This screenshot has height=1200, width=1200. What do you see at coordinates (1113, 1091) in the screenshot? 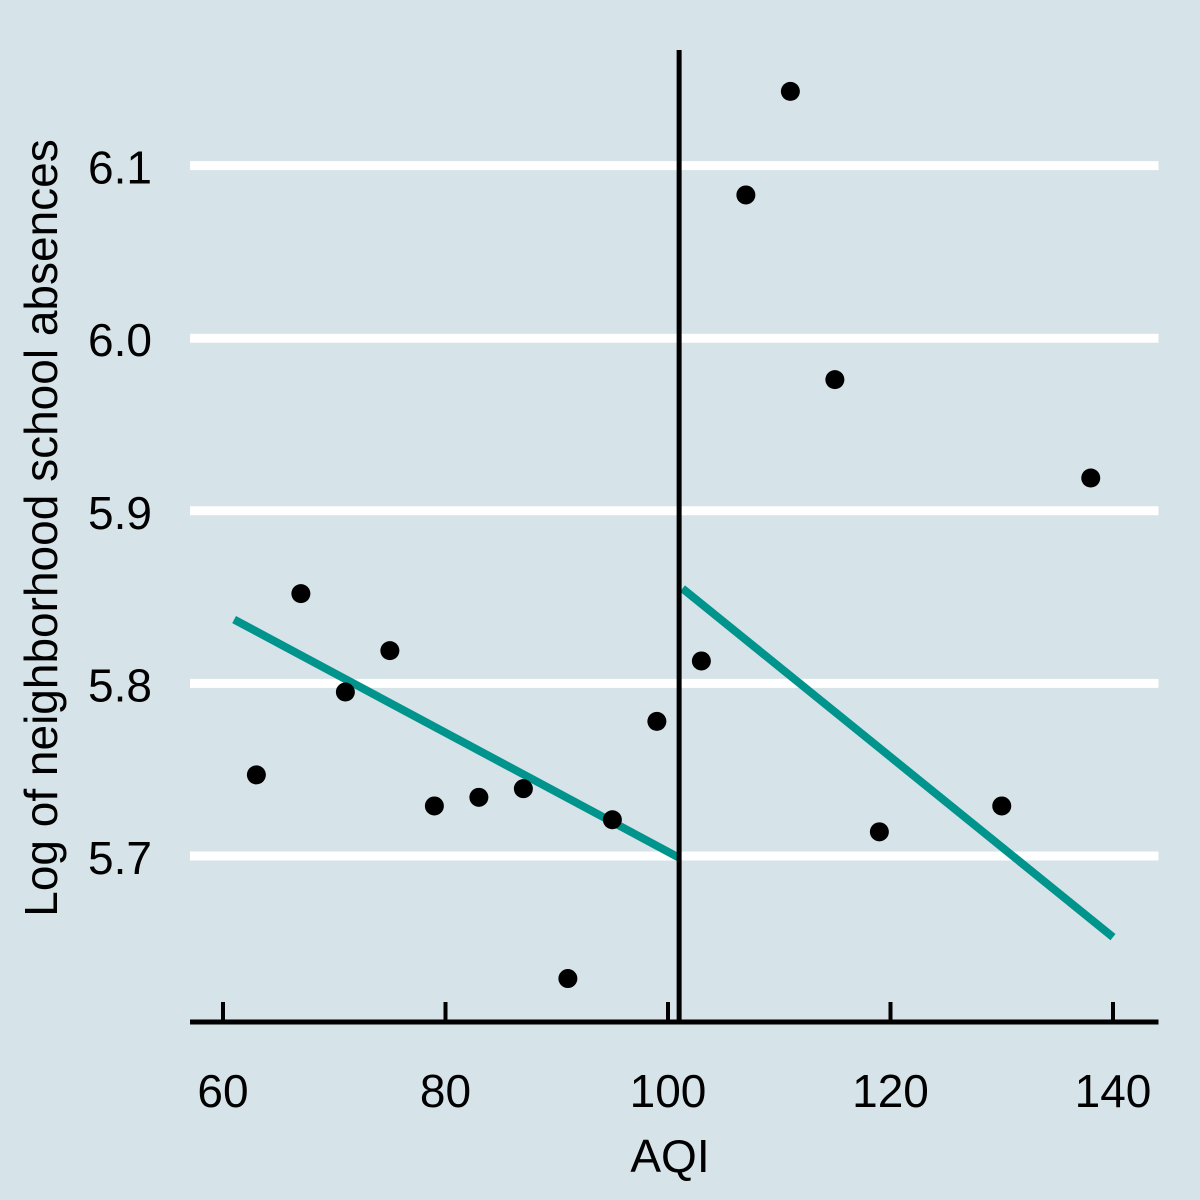
I see `x-tick-label: 140` at bounding box center [1113, 1091].